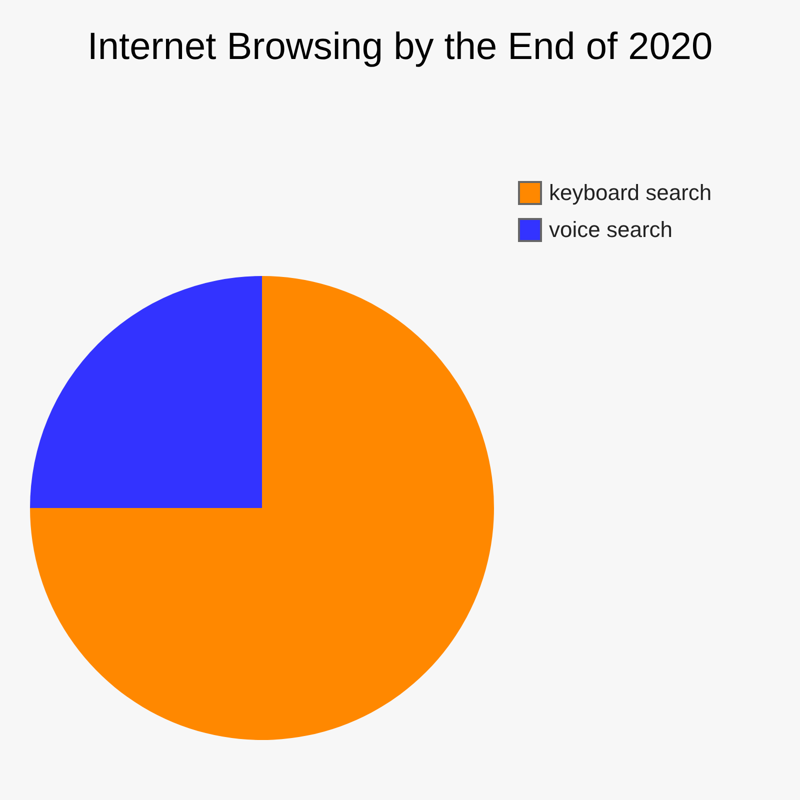 This screenshot has width=800, height=800. What do you see at coordinates (611, 229) in the screenshot?
I see `legend-label: voice search` at bounding box center [611, 229].